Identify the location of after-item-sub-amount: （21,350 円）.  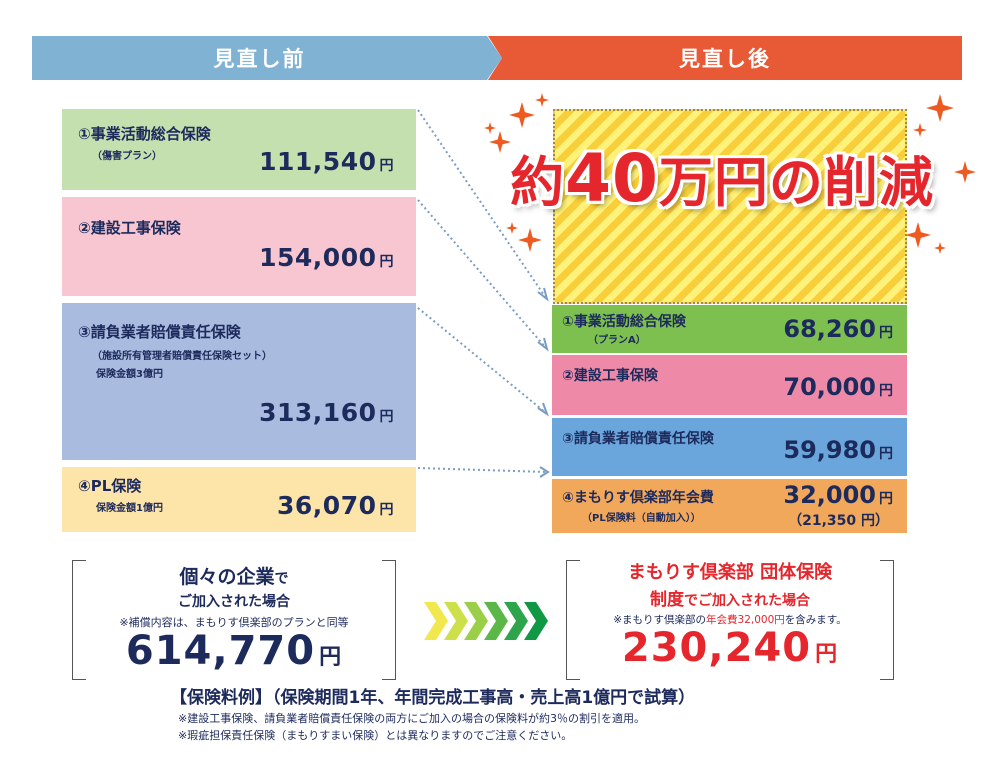
(838, 521).